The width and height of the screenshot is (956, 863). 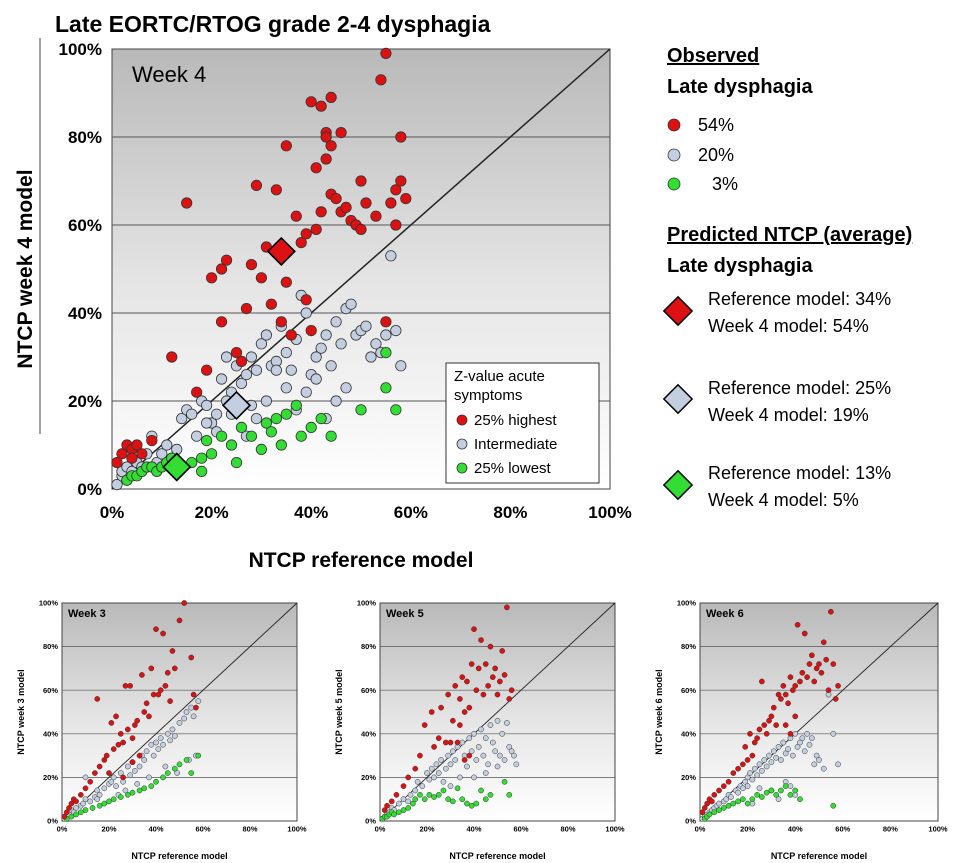 What do you see at coordinates (497, 856) in the screenshot?
I see `week5-x-axis-label: NTCP reference model` at bounding box center [497, 856].